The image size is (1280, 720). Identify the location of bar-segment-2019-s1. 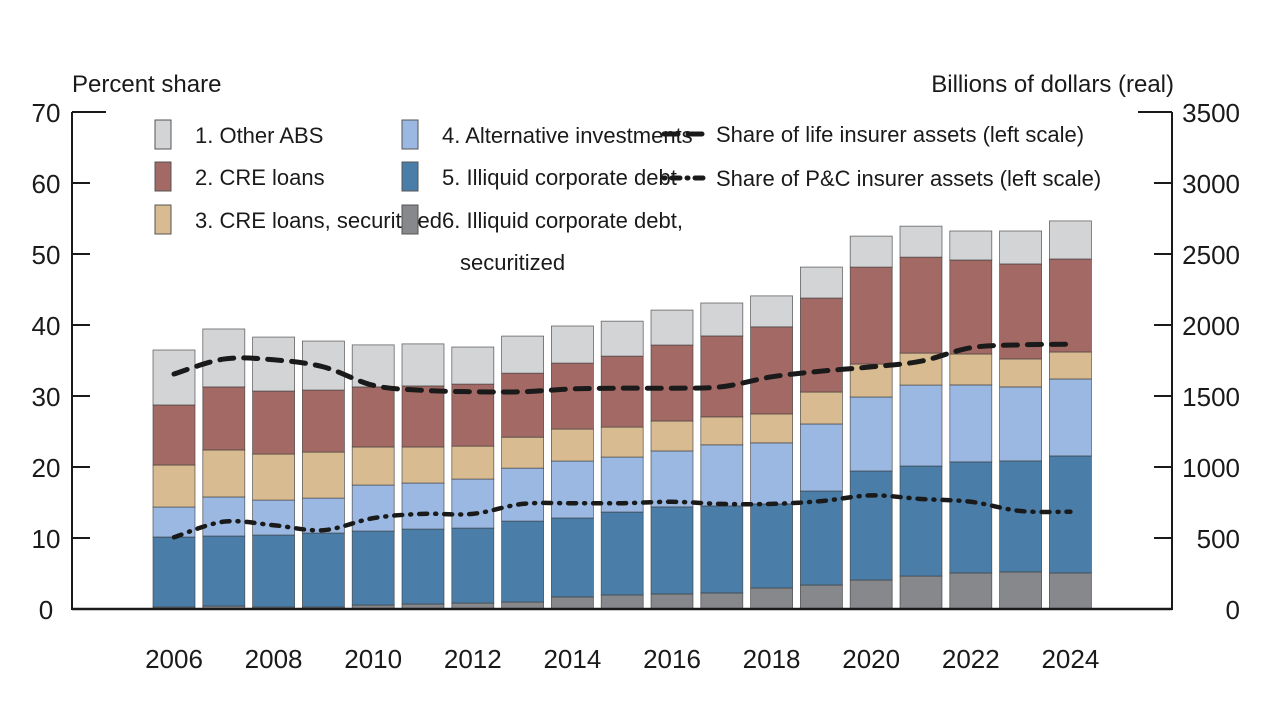
(821, 538).